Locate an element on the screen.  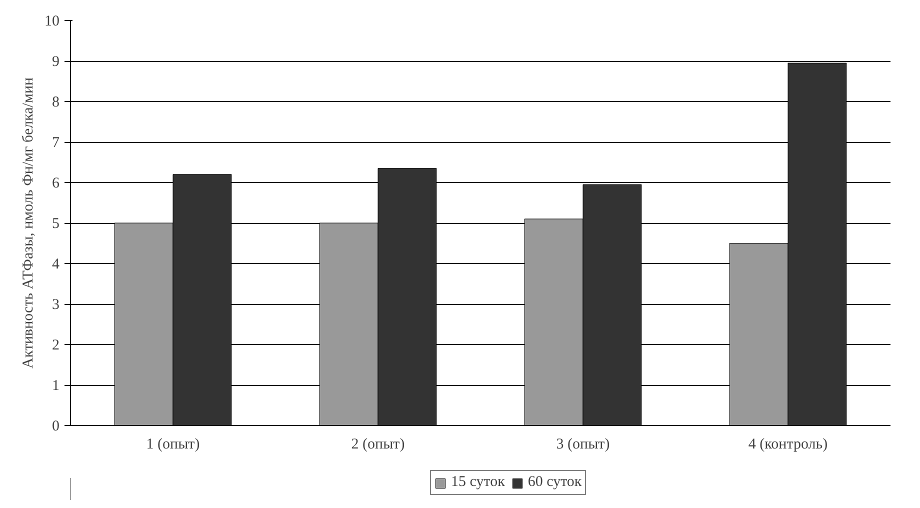
y-tick-label: 2 is located at coordinates (56, 346).